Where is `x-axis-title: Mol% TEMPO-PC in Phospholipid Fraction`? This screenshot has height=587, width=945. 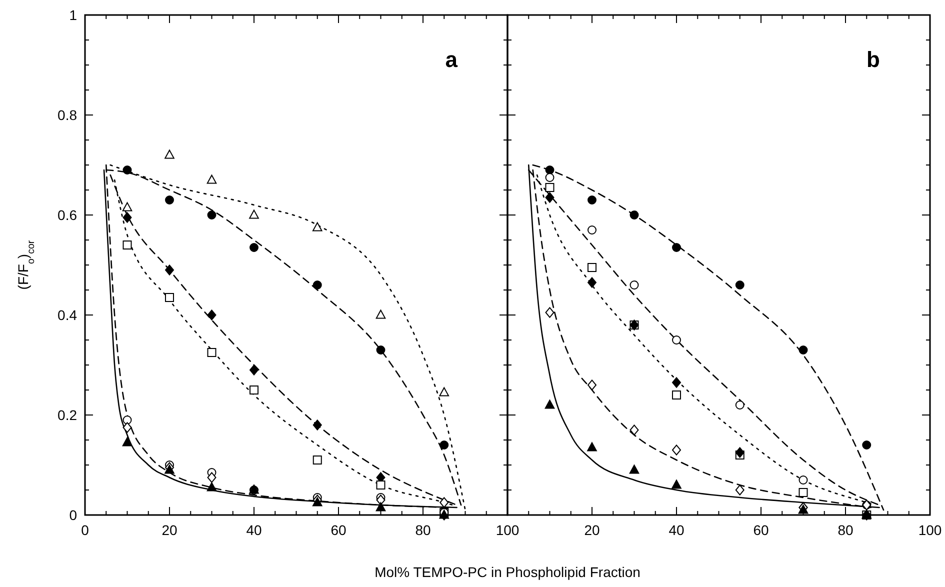 x-axis-title: Mol% TEMPO-PC in Phospholipid Fraction is located at coordinates (507, 572).